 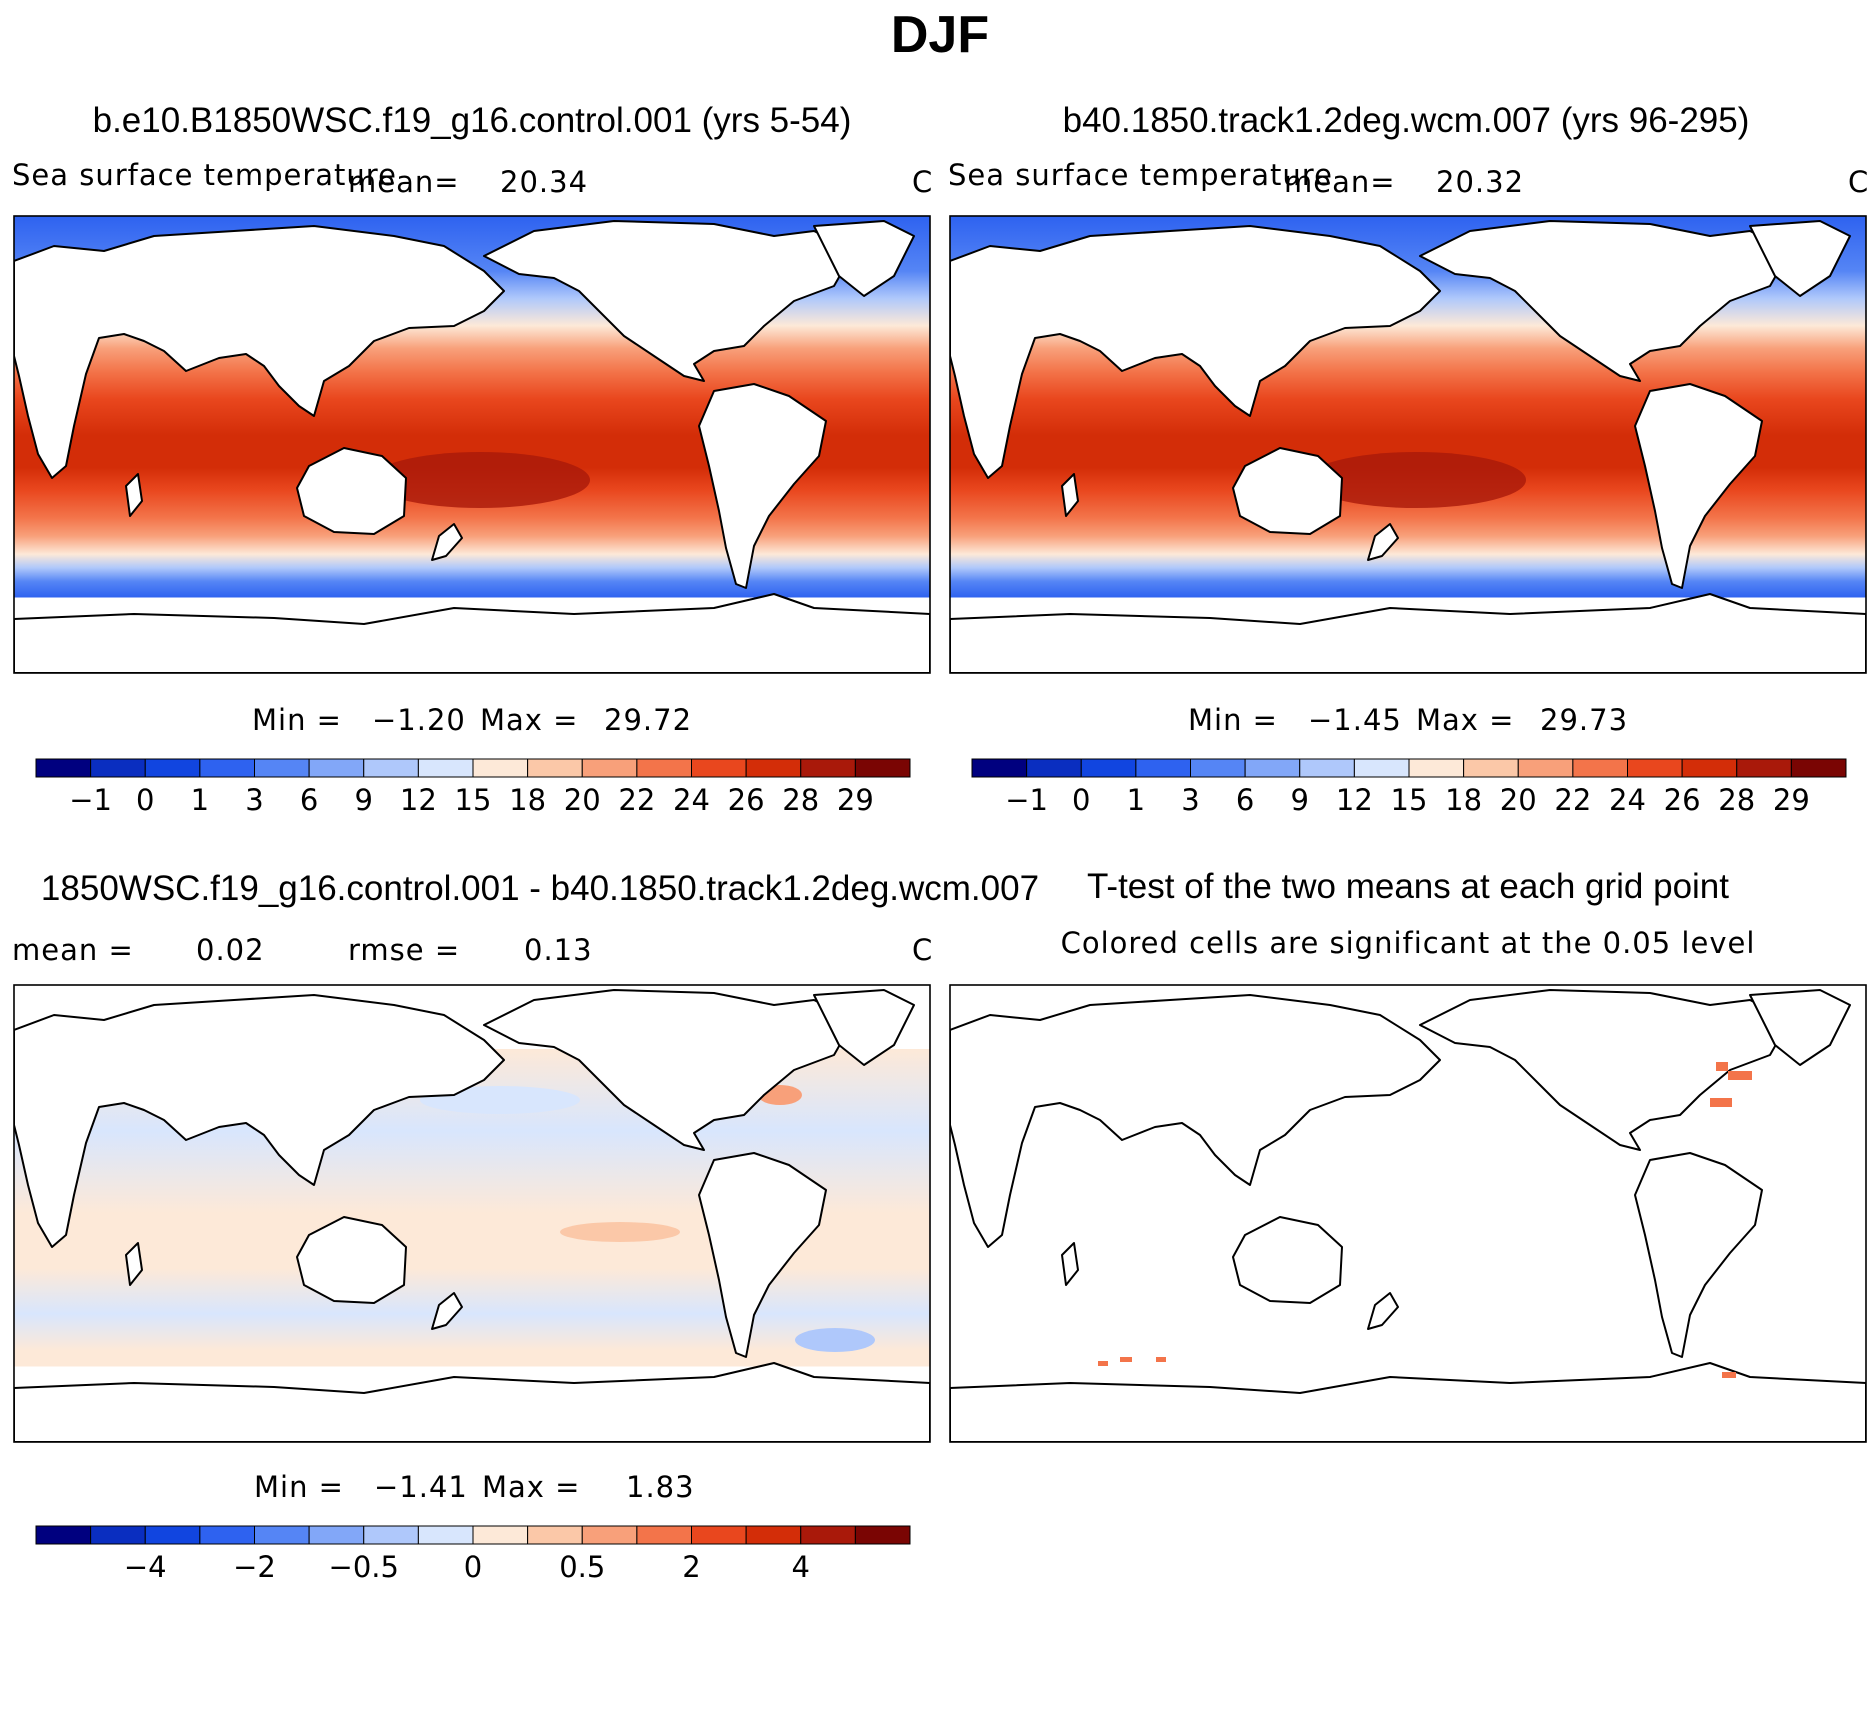 What do you see at coordinates (1584, 720) in the screenshot?
I see `panel-b-max-value: 29.73` at bounding box center [1584, 720].